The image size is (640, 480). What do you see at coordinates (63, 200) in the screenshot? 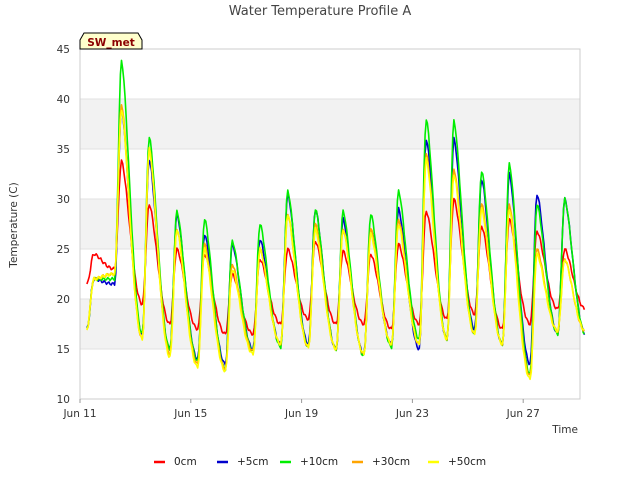
I see `y-tick-label: 30` at bounding box center [63, 200].